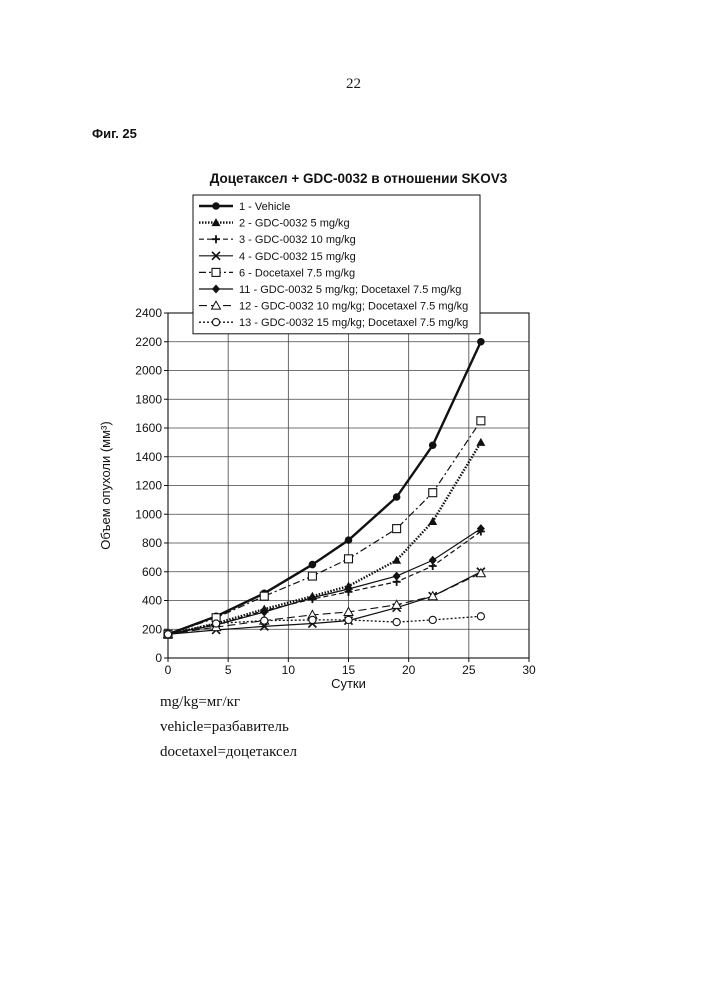  Describe the element at coordinates (469, 670) in the screenshot. I see `x-tick-label: 25` at that location.